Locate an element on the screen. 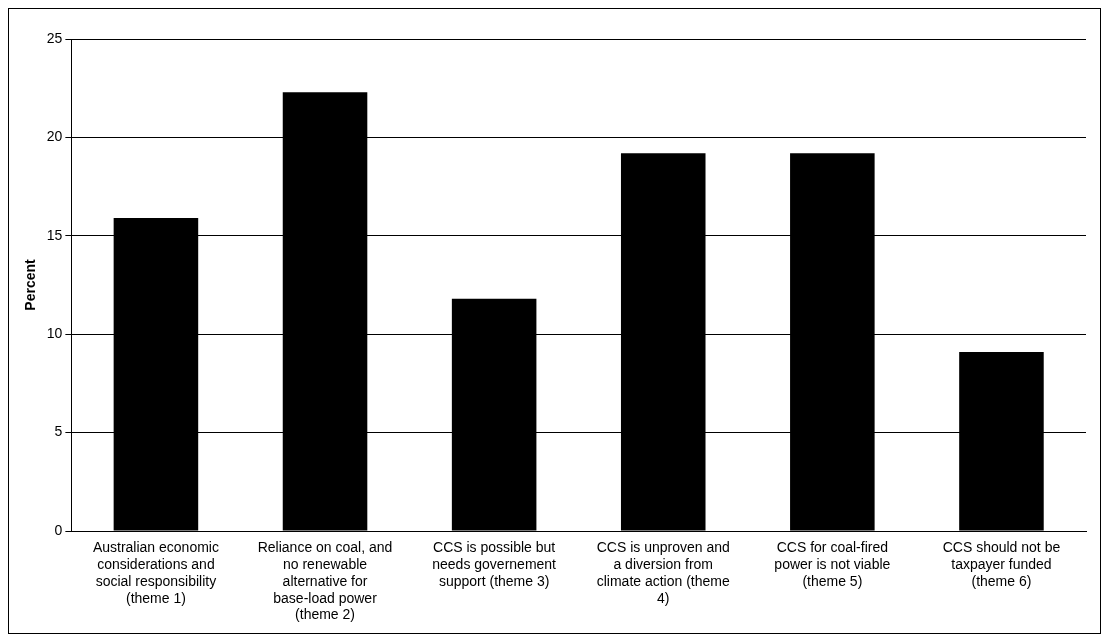 The height and width of the screenshot is (642, 1109). x-tick-label: CCS is unproven and a diversion from climate action (theme 4) is located at coordinates (663, 572).